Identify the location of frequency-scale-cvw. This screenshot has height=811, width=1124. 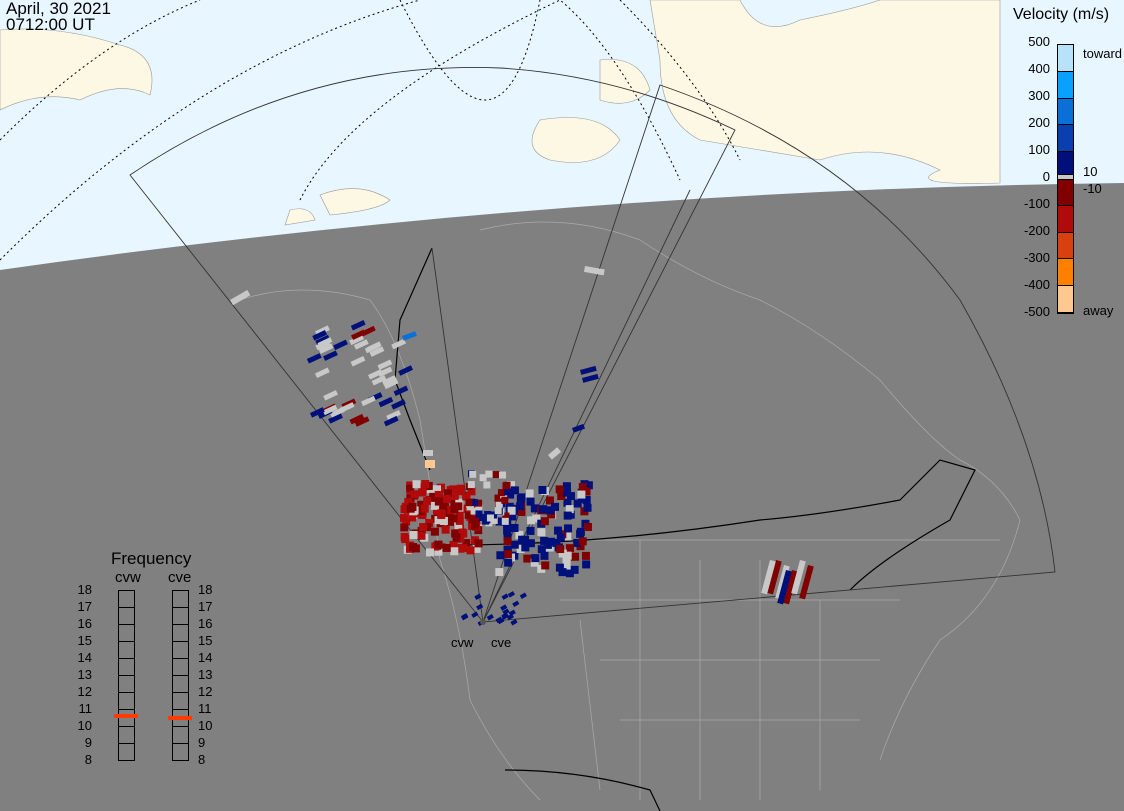
(126, 675).